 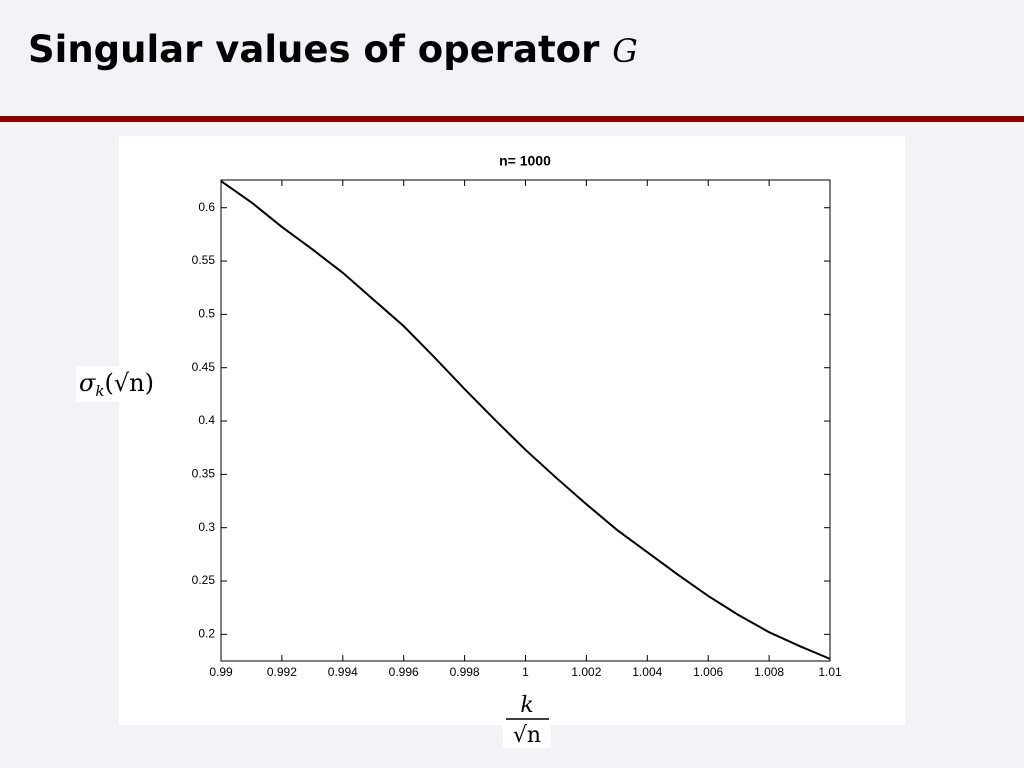 What do you see at coordinates (527, 735) in the screenshot?
I see `x-label-denominator: √n` at bounding box center [527, 735].